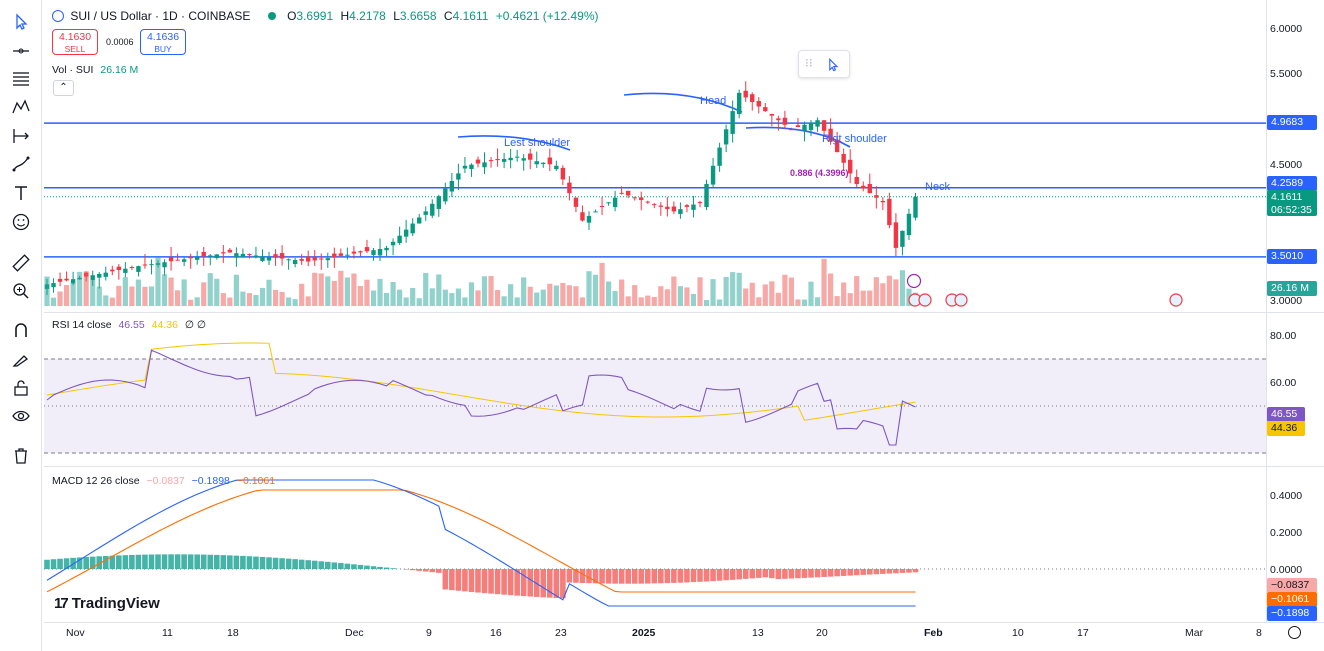  I want to click on support-price-tag: 3.5010, so click(1292, 256).